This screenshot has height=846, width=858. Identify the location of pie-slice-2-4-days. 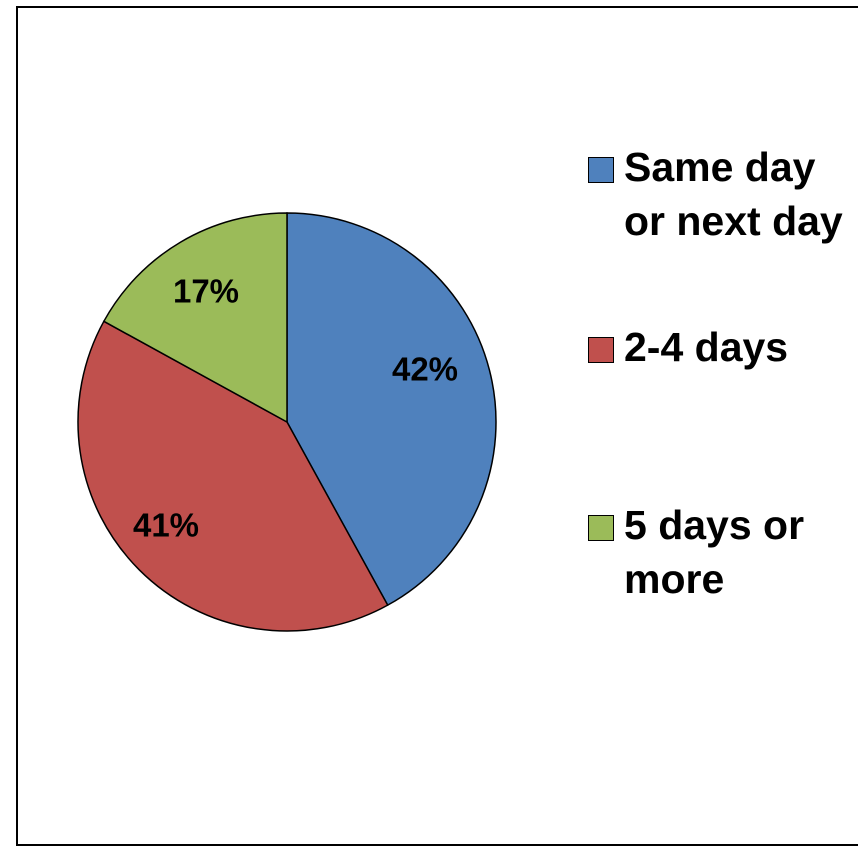
(233, 476).